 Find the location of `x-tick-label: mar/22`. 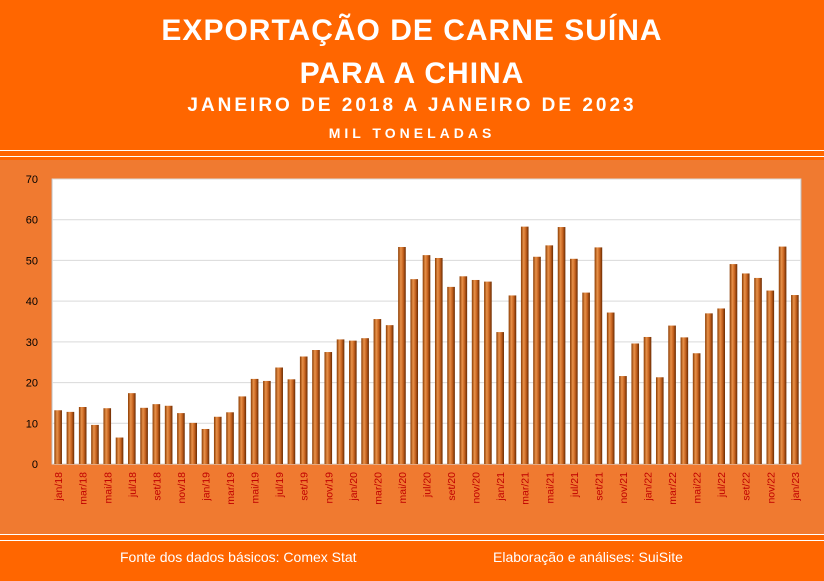

x-tick-label: mar/22 is located at coordinates (673, 488).